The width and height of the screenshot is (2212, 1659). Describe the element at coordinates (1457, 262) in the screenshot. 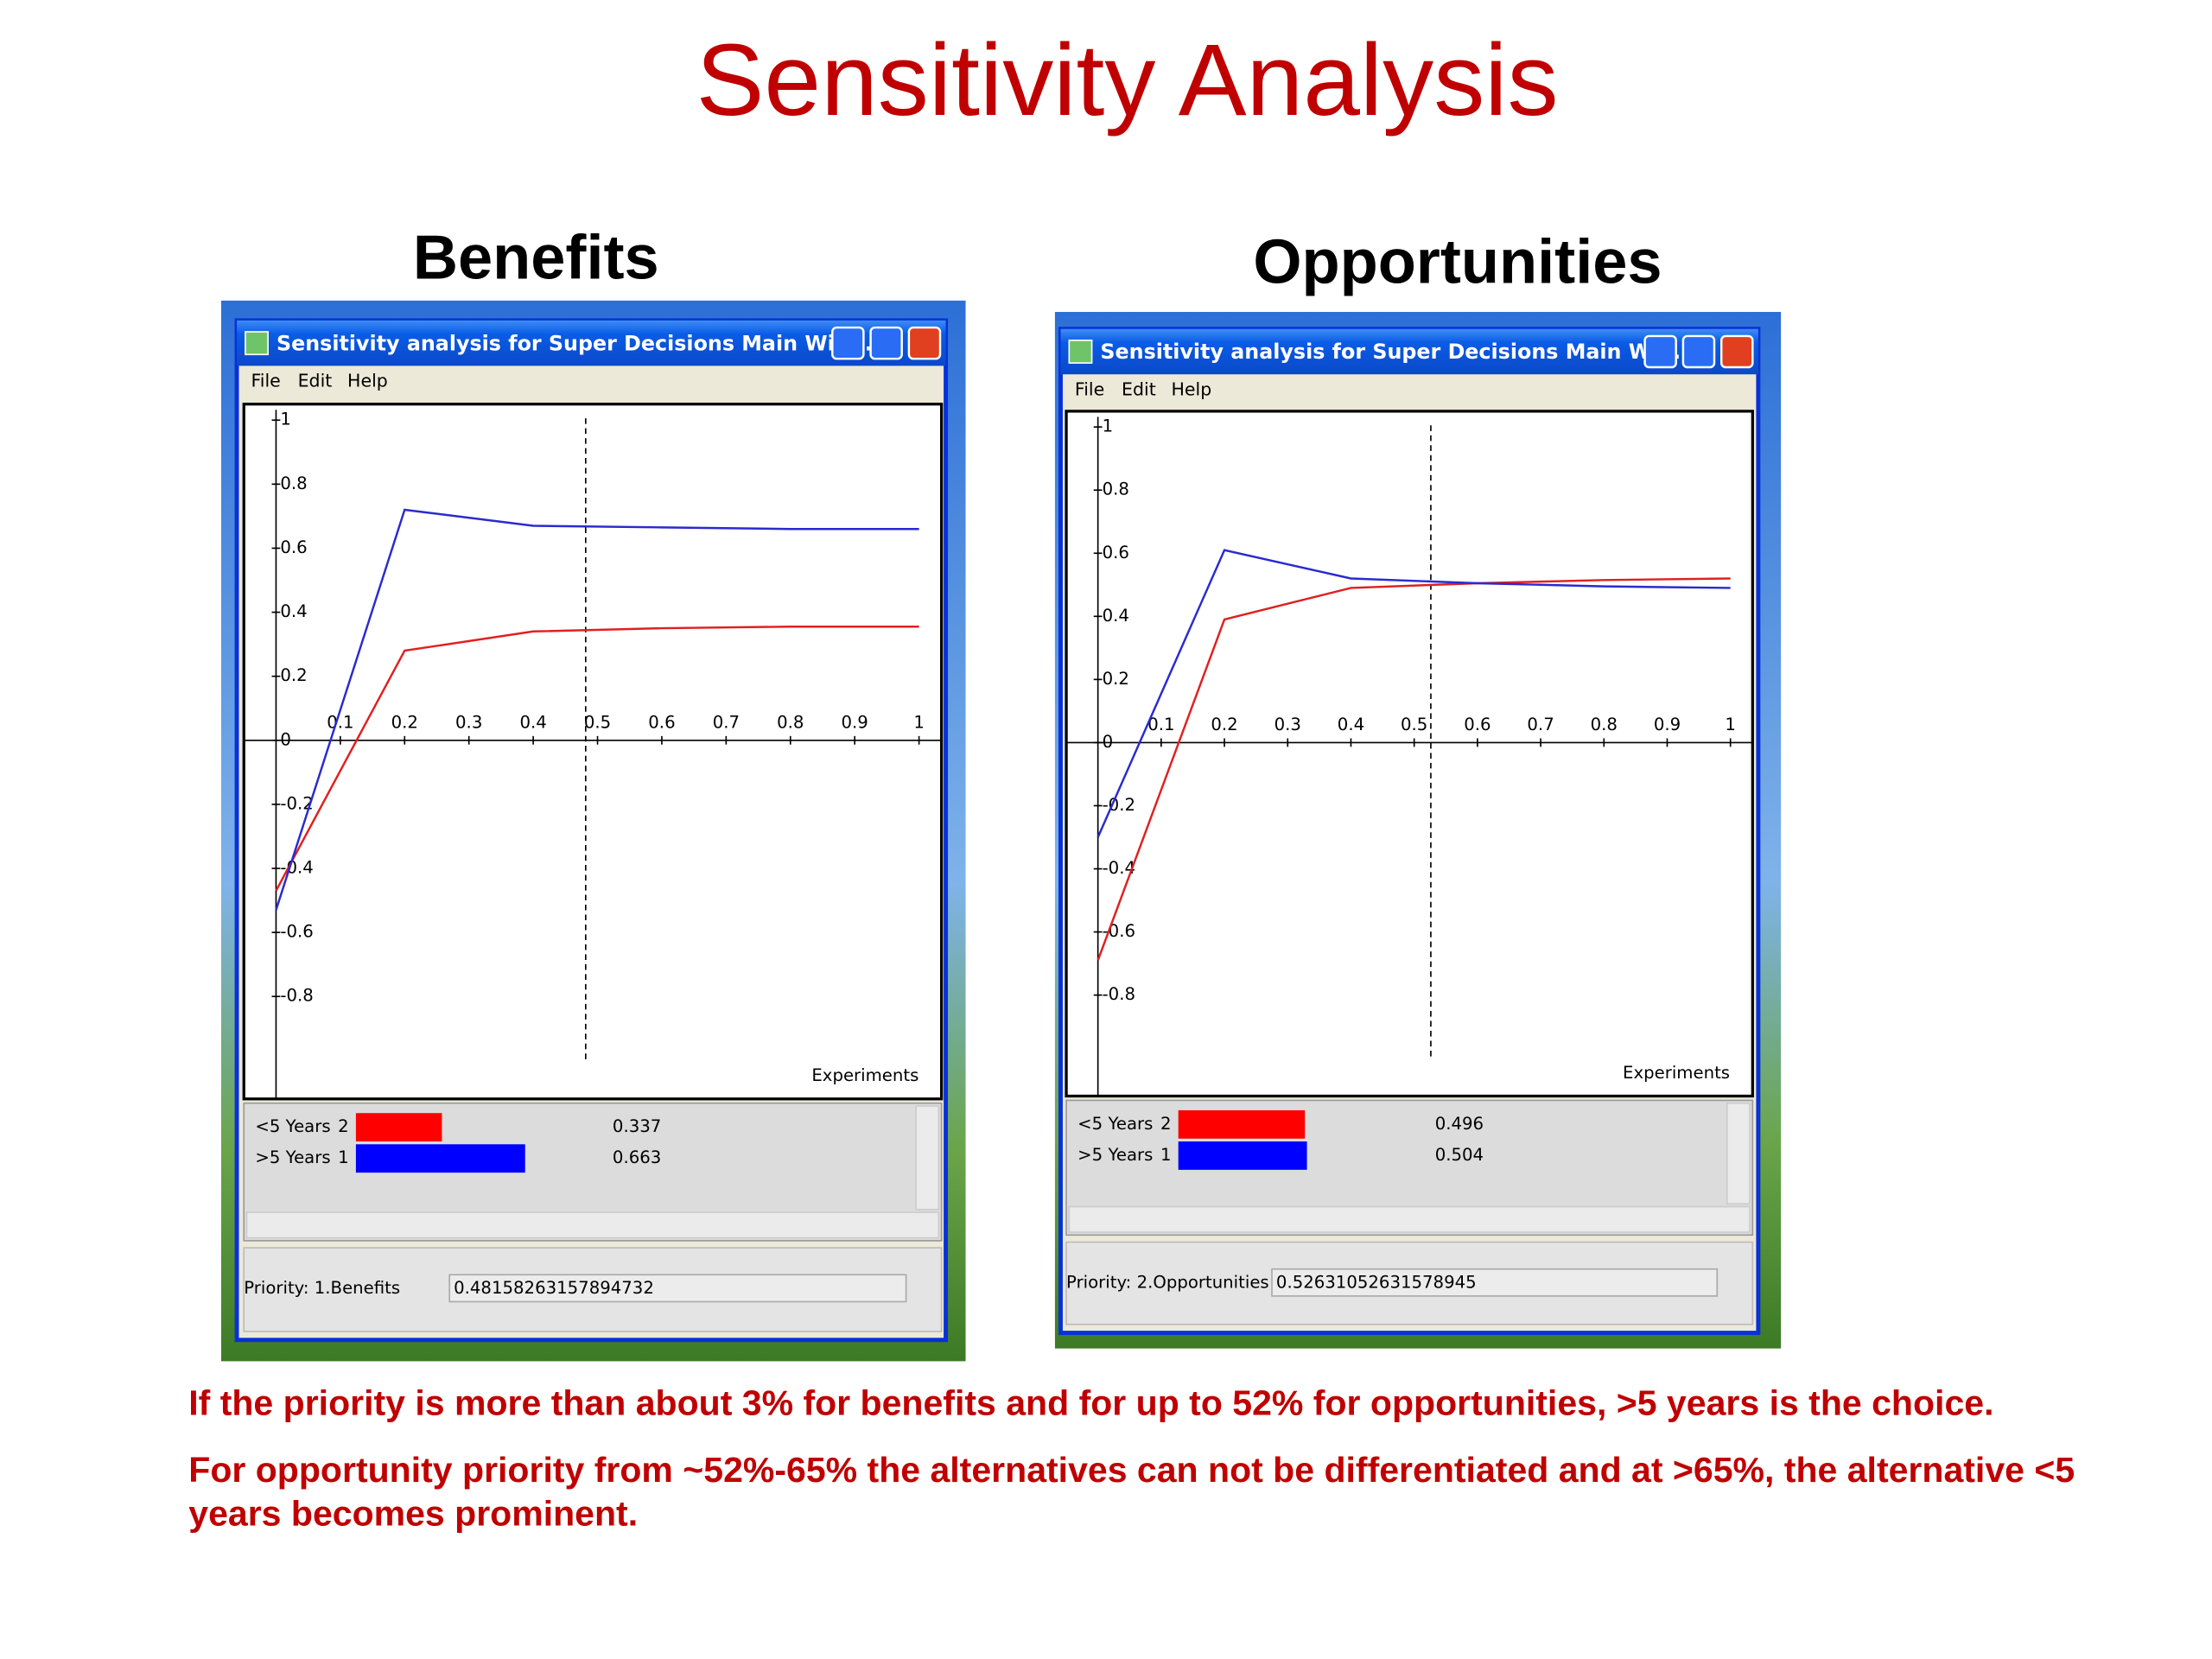

I see `panel-heading: Opportunities` at that location.